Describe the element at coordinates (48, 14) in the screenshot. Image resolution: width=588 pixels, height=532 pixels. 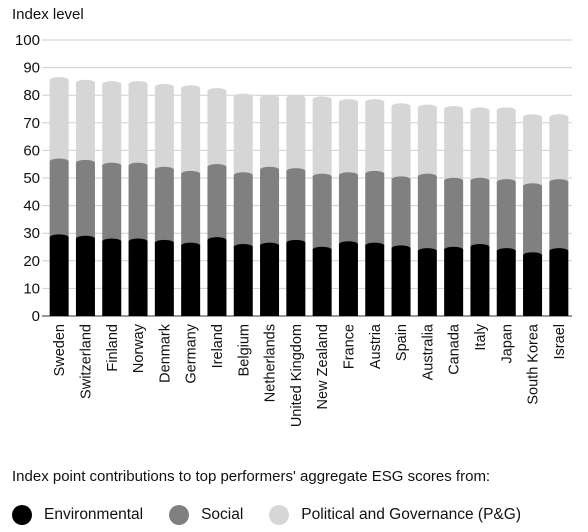
I see `y-axis-label: Index level` at that location.